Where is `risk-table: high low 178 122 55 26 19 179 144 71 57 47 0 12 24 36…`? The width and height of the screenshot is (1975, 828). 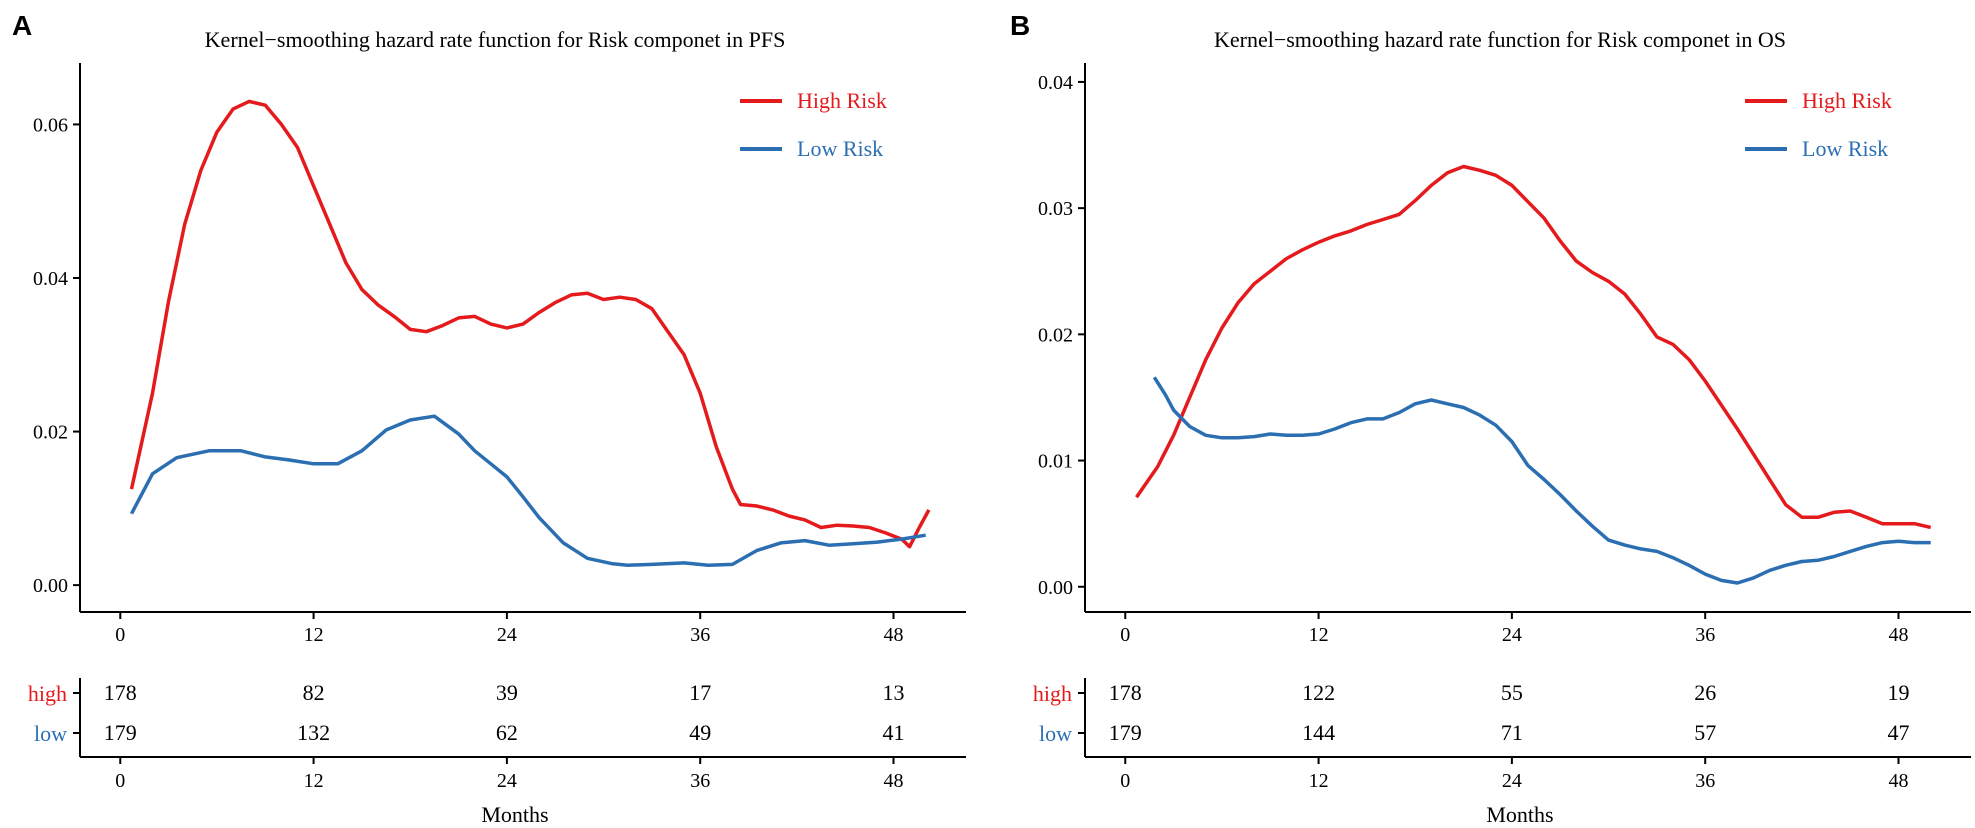
risk-table: high low 178 122 55 26 19 179 144 71 57 47 0 12 24 36… is located at coordinates (1502, 752).